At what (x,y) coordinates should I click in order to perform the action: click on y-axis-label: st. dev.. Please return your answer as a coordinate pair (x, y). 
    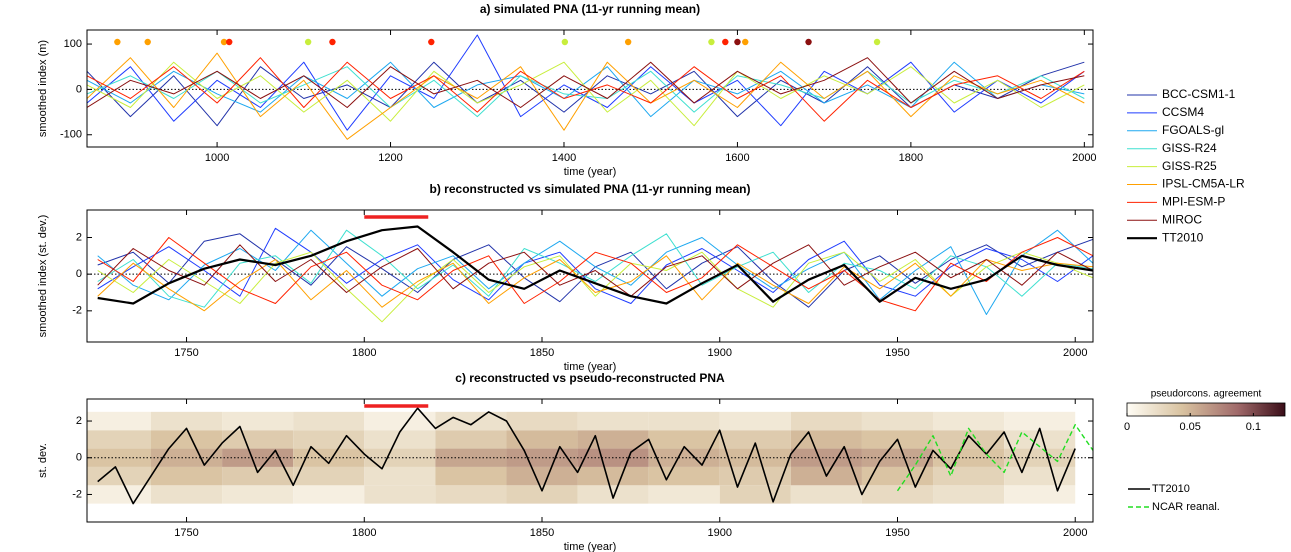
    Looking at the image, I should click on (43, 460).